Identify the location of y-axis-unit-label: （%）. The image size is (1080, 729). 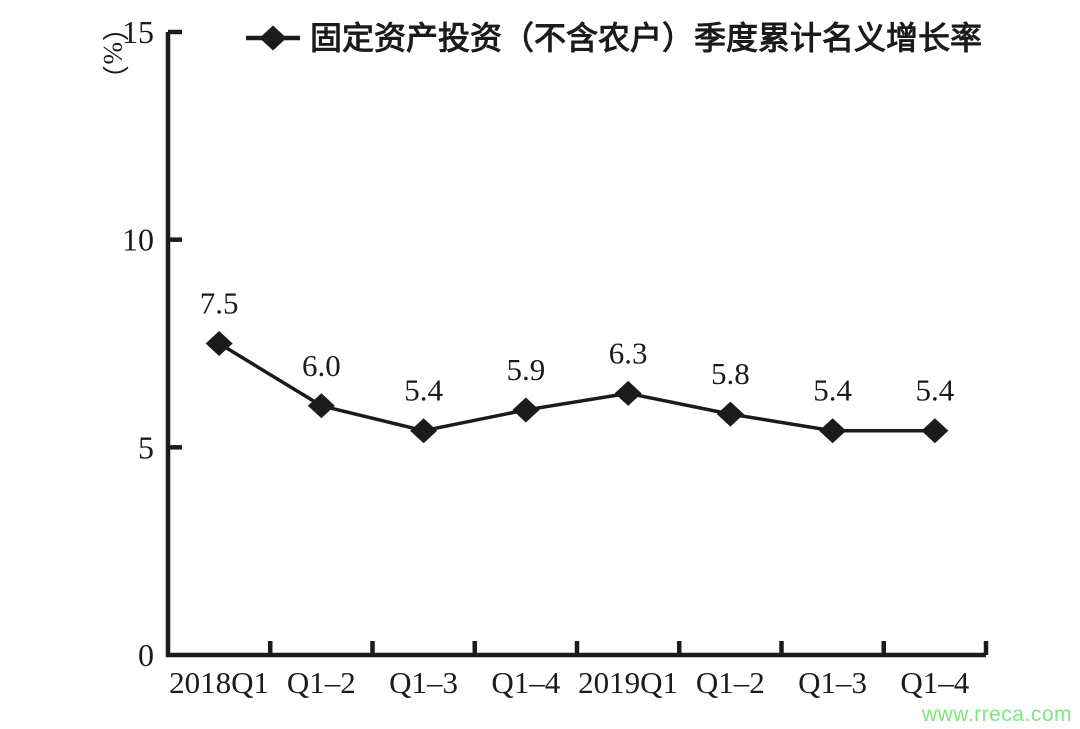
(113, 54).